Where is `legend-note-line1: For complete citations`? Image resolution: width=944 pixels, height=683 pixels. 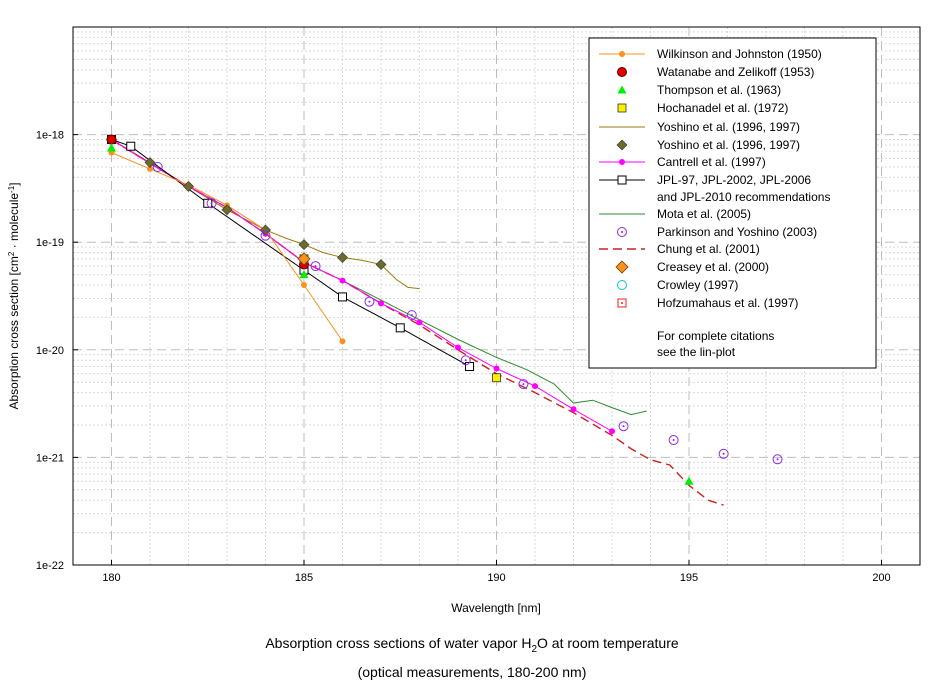
legend-note-line1: For complete citations is located at coordinates (715, 336).